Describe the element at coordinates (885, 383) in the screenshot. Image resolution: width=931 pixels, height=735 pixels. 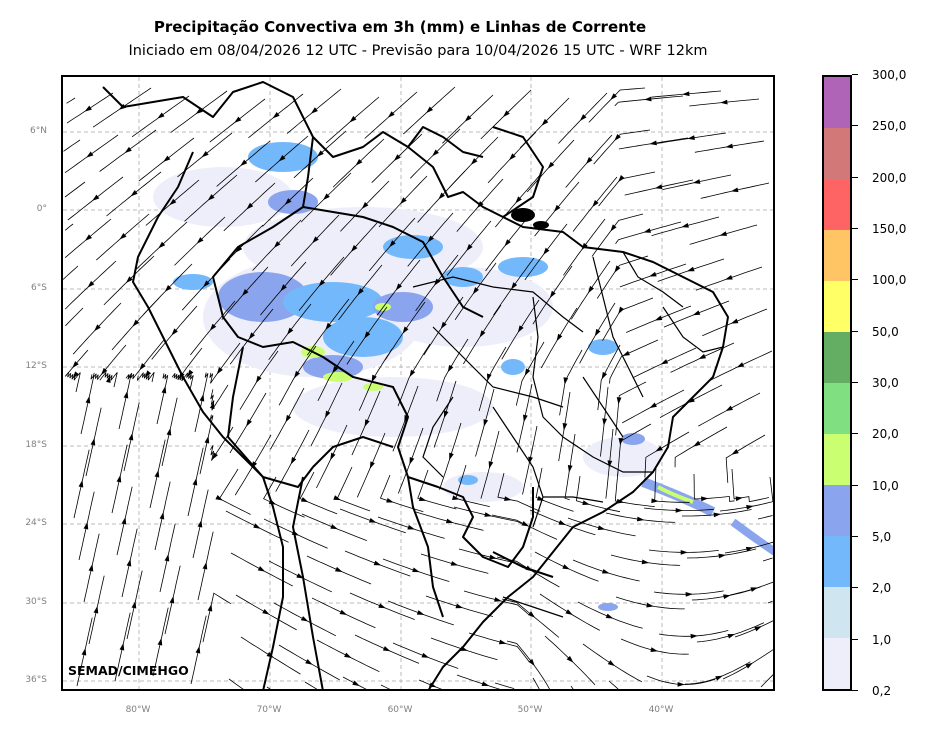
I see `colorbar-tick-label: 30,0` at that location.